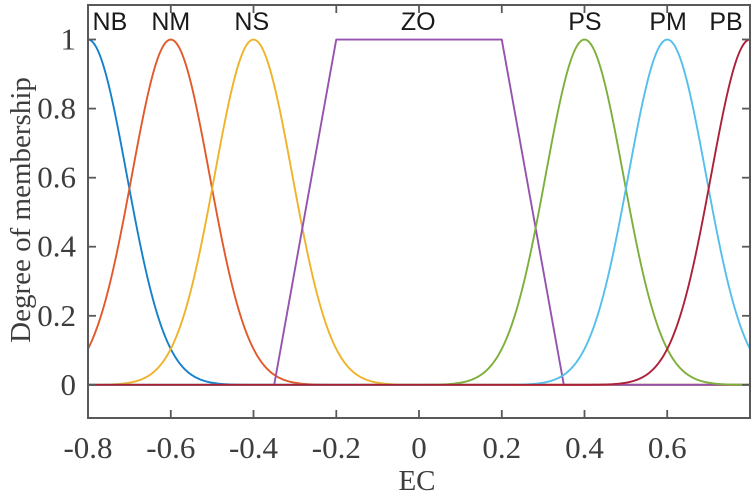 The width and height of the screenshot is (756, 498). What do you see at coordinates (56, 315) in the screenshot?
I see `y-tick-label: 0.2` at bounding box center [56, 315].